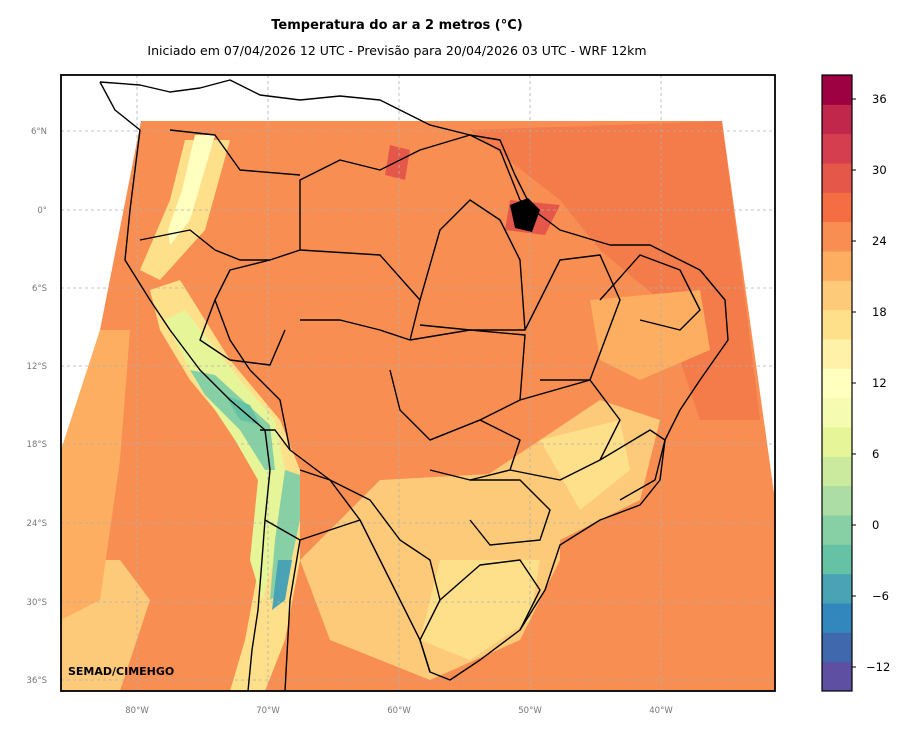 This screenshot has width=921, height=735. I want to click on lat-label: 24°S, so click(37, 524).